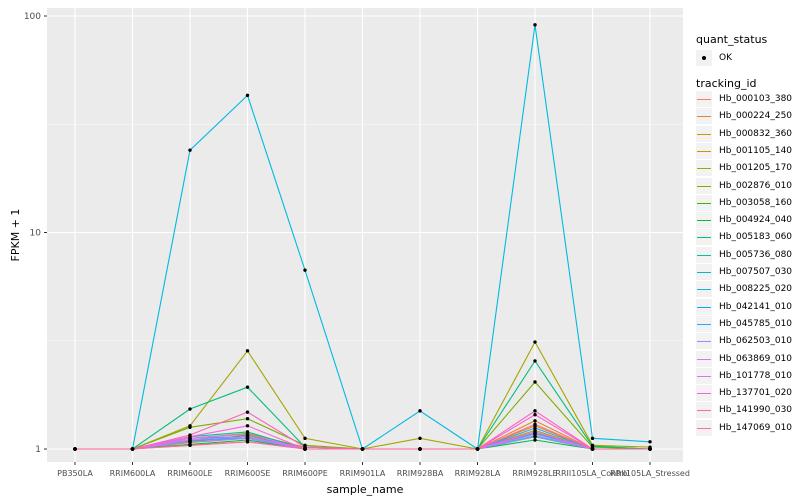 This screenshot has height=500, width=800. Describe the element at coordinates (305, 473) in the screenshot. I see `x-tick-label: RRIM600PE` at that location.